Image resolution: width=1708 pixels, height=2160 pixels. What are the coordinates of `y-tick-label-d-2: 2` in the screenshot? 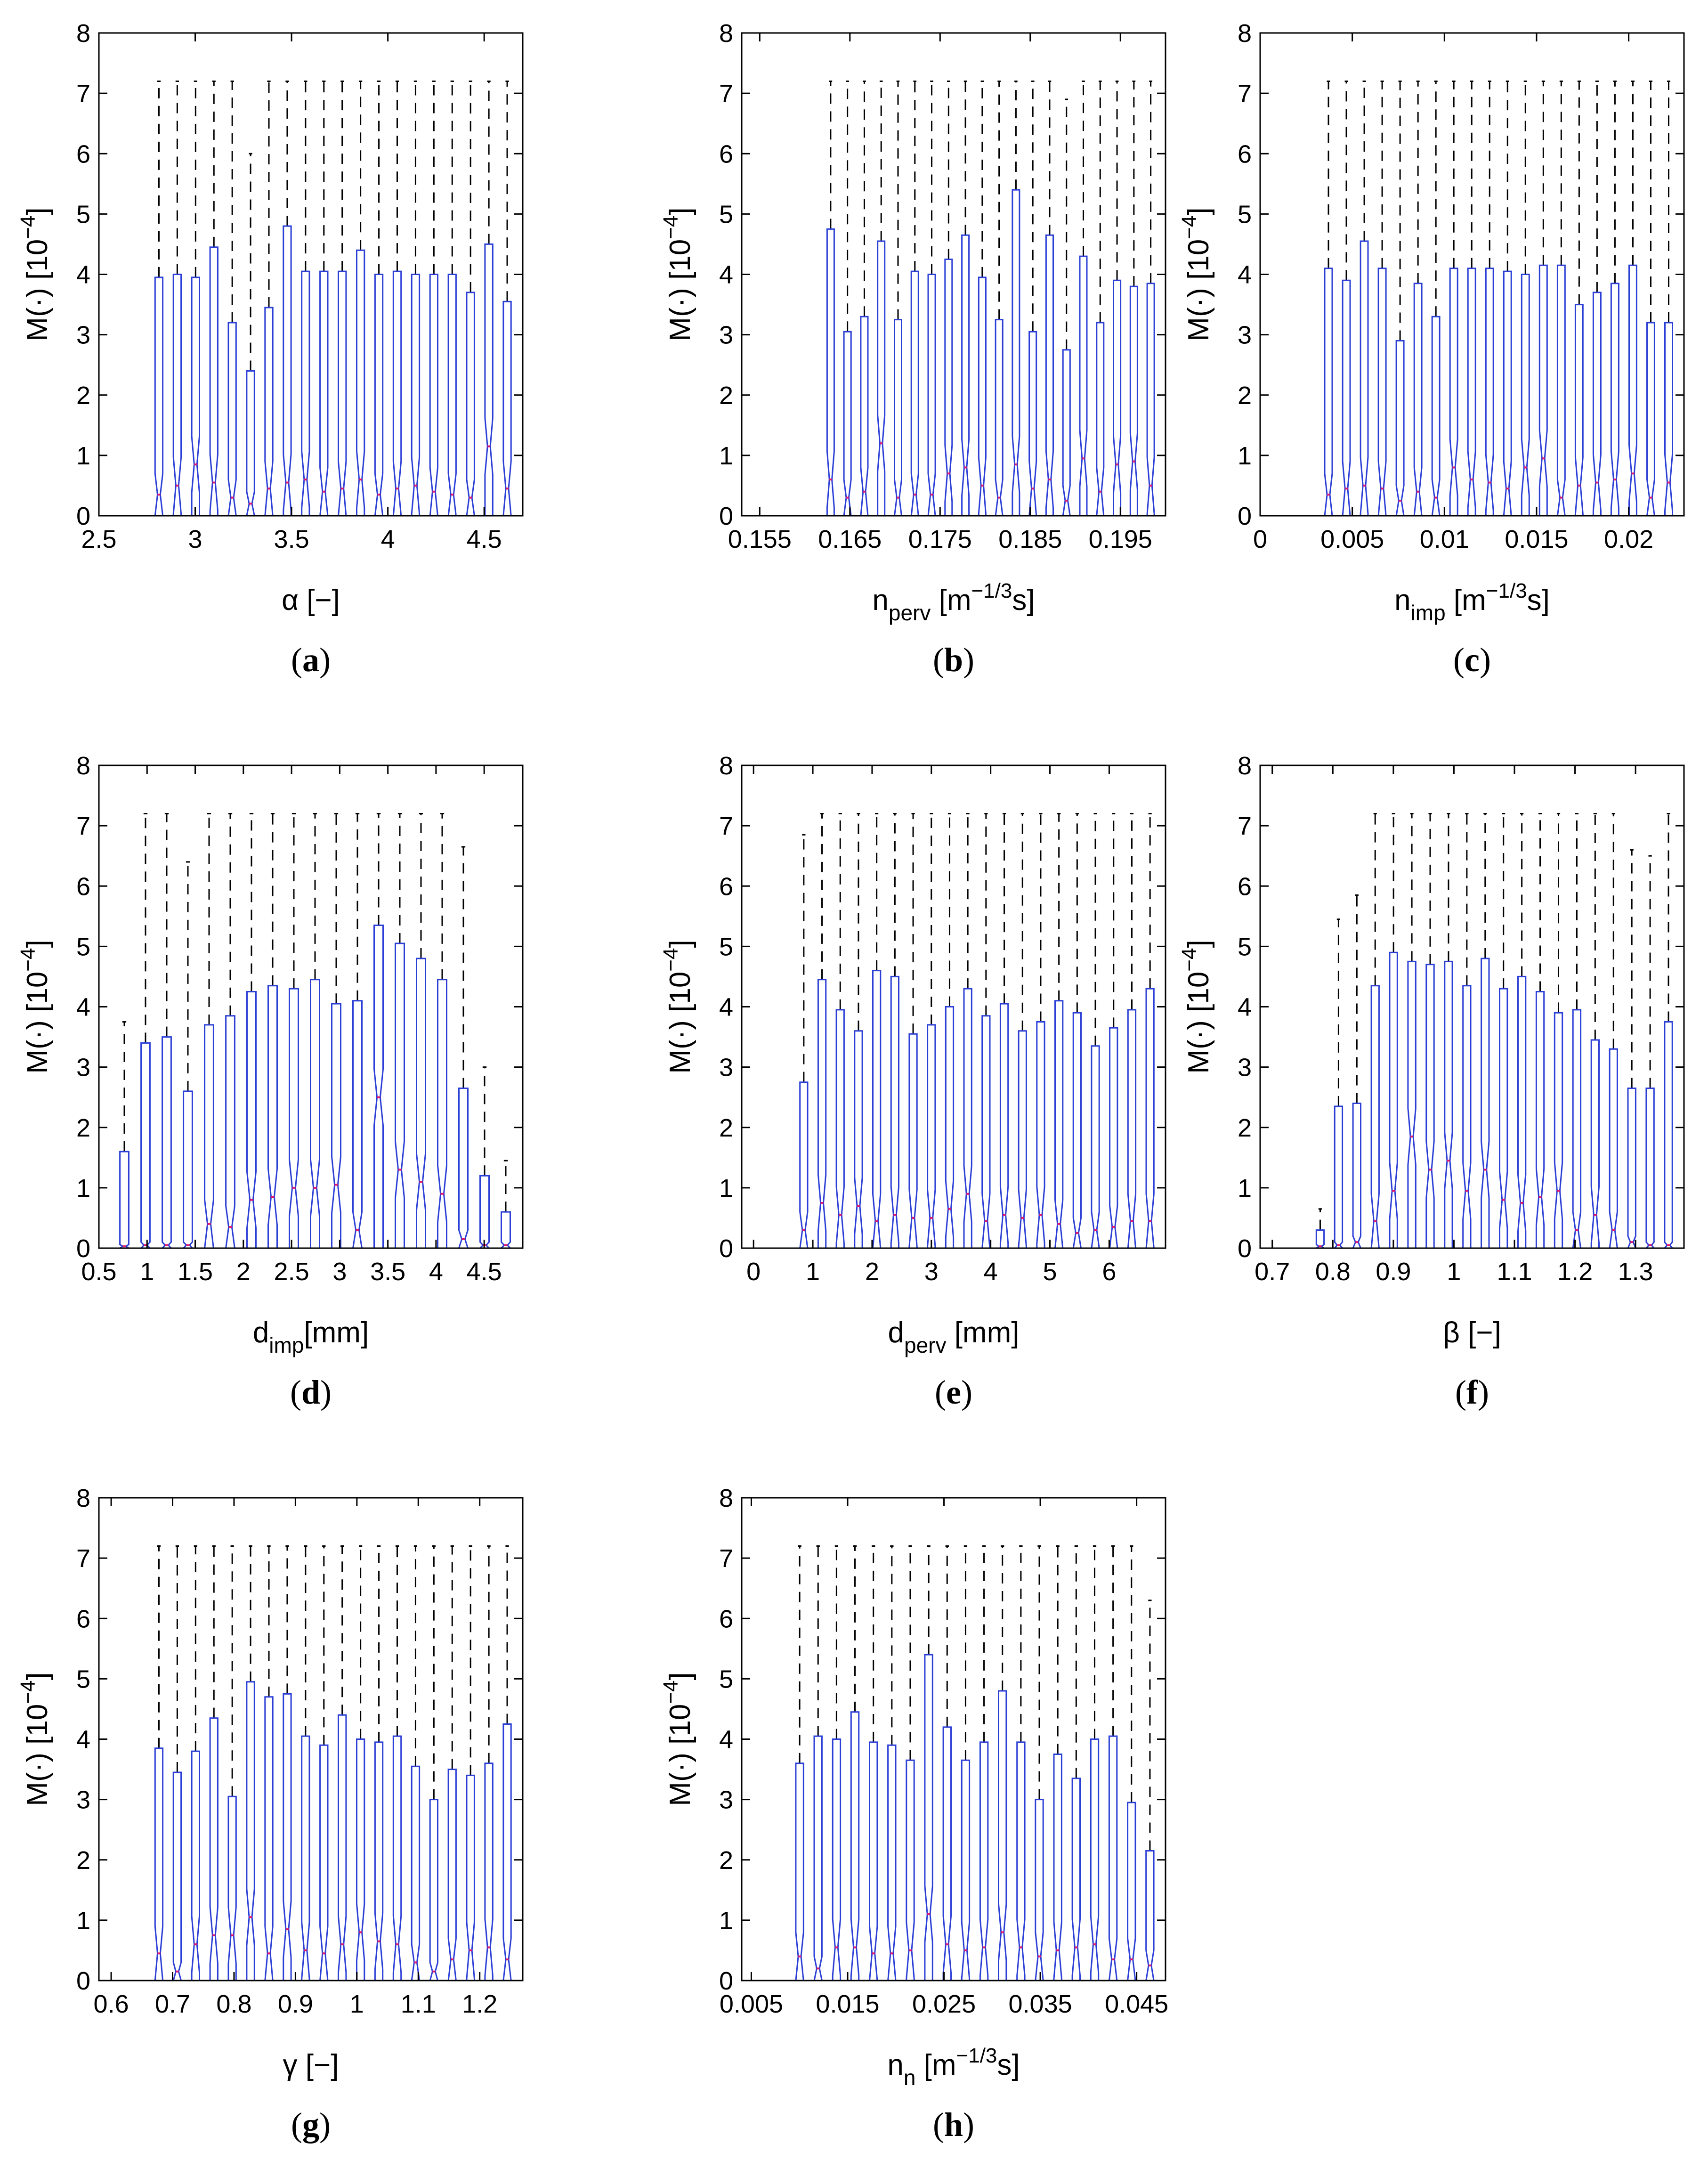 It's located at (83, 1128).